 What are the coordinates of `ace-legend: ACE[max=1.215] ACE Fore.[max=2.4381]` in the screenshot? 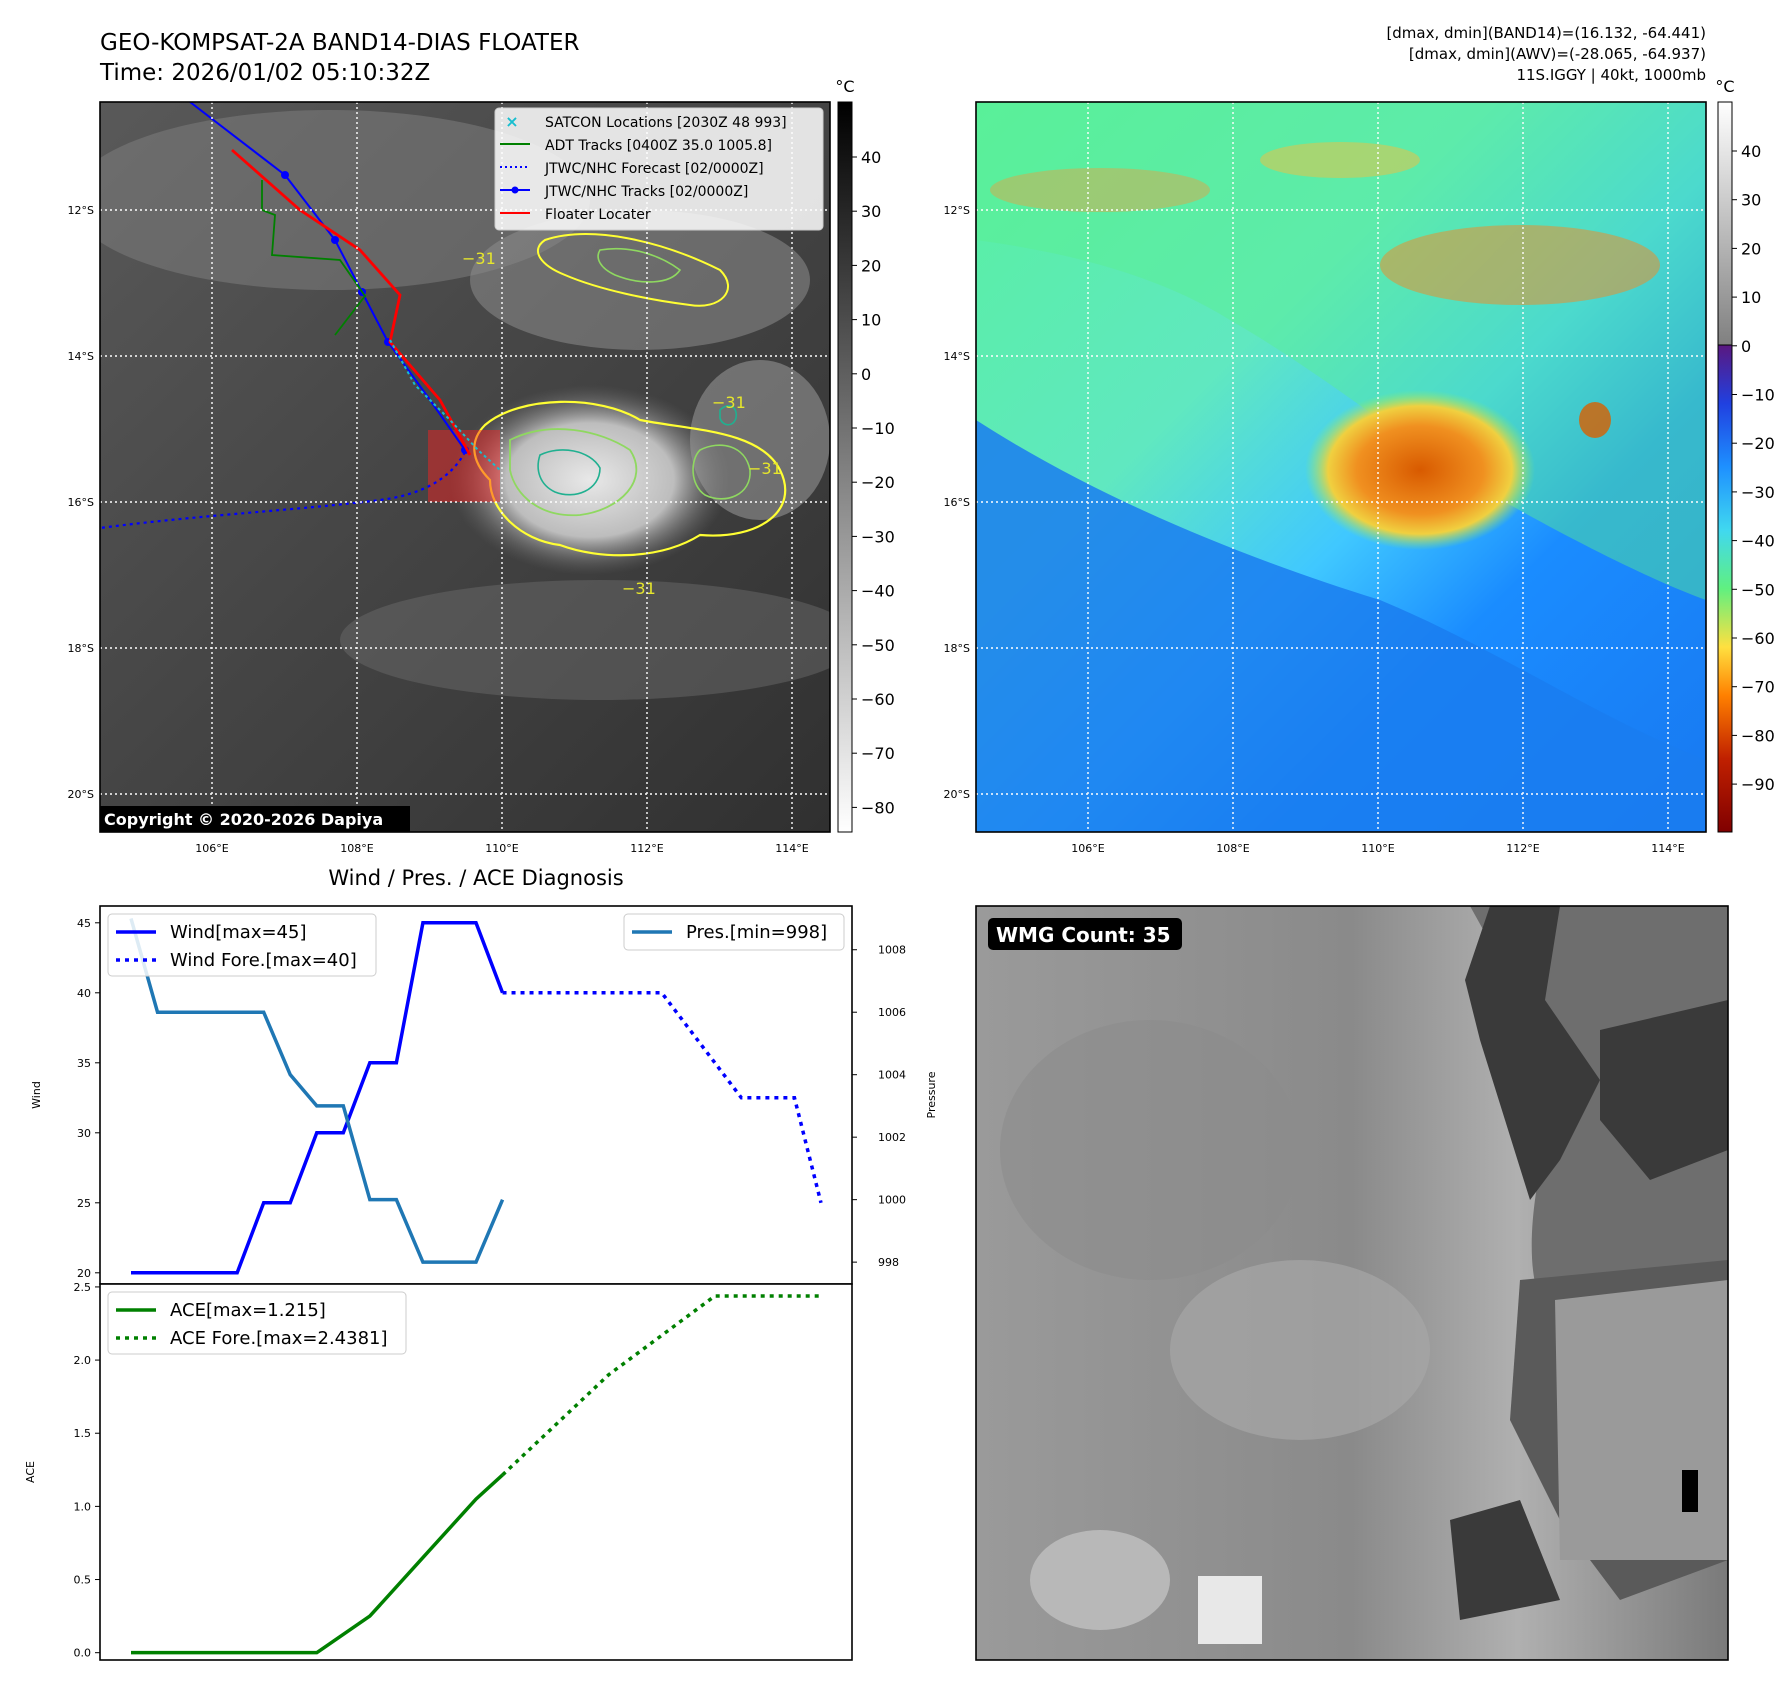 It's located at (257, 1323).